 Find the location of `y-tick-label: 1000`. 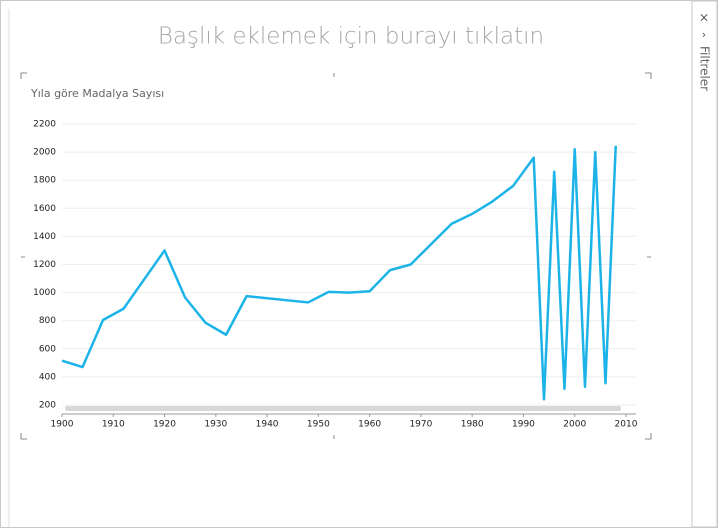

y-tick-label: 1000 is located at coordinates (44, 293).